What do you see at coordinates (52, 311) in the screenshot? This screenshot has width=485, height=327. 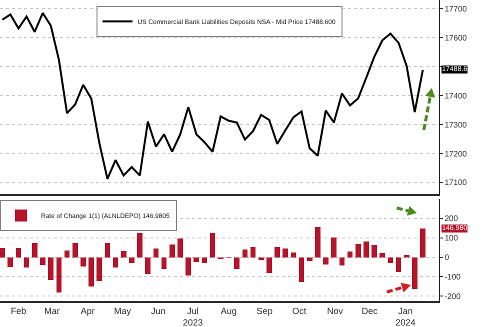 I see `x-tick-label: Mar` at bounding box center [52, 311].